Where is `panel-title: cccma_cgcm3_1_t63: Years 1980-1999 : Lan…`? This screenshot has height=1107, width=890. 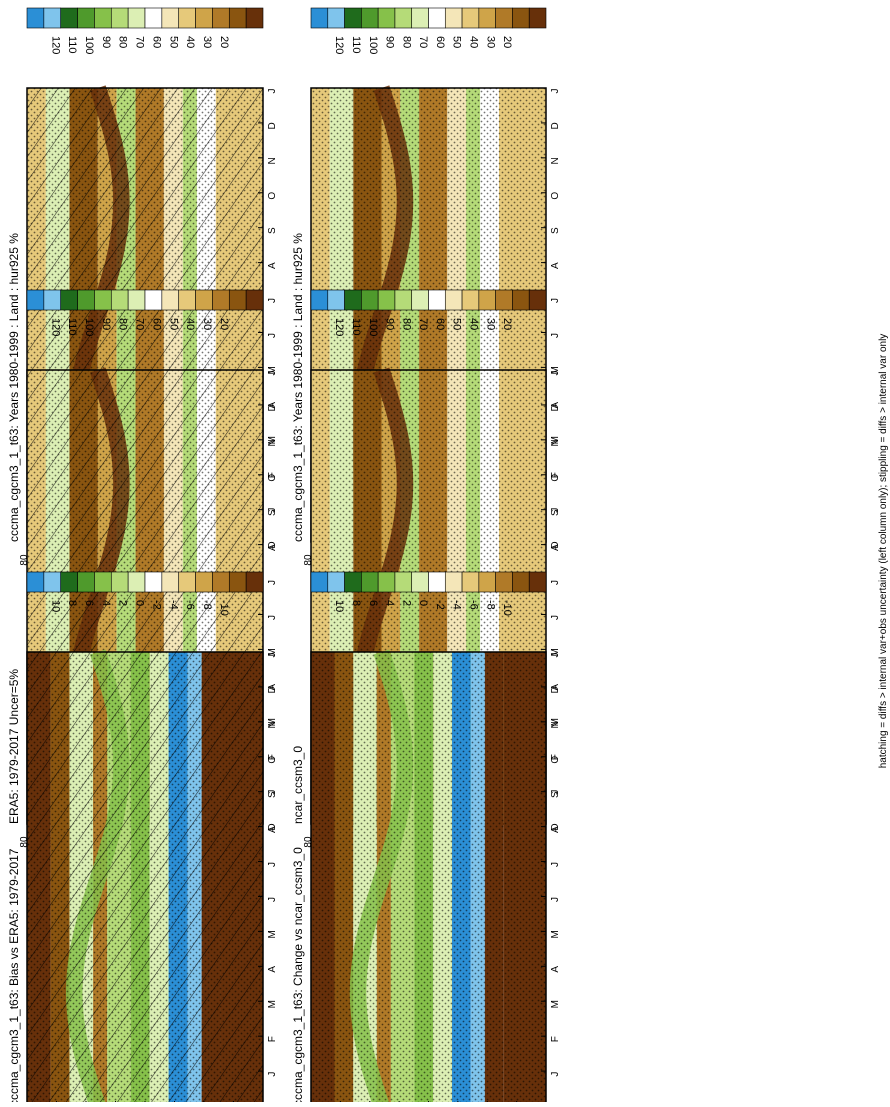 panel-title: cccma_cgcm3_1_t63: Years 1980-1999 : Lan… is located at coordinates (298, 387).